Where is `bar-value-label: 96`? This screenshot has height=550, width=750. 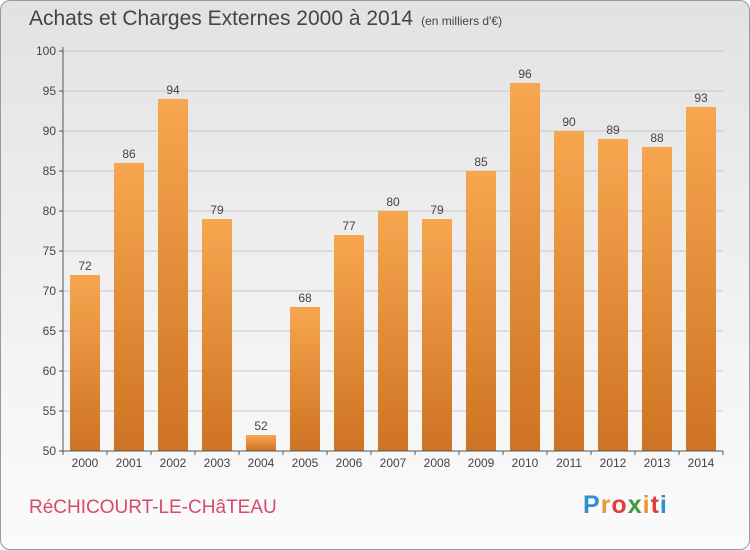
bar-value-label: 96 is located at coordinates (525, 74).